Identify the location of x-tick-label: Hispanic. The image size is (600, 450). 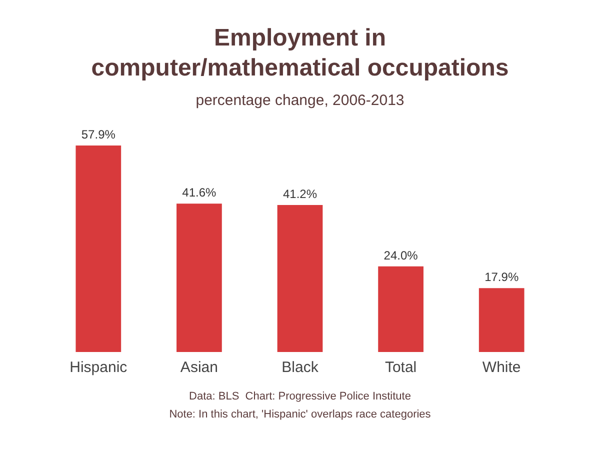
(99, 367).